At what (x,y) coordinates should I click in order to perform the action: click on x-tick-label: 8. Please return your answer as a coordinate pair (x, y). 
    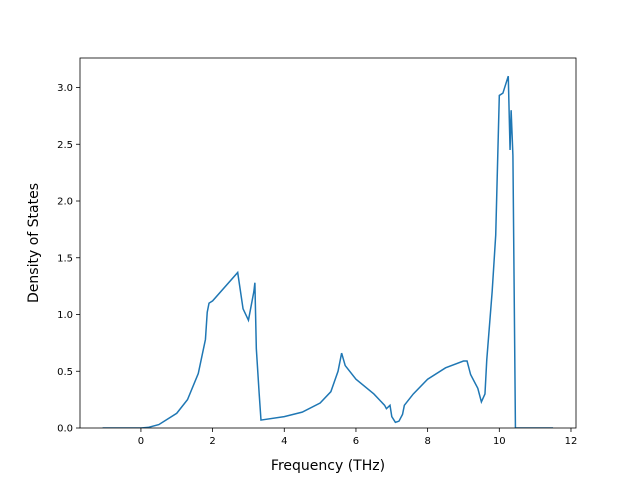
    Looking at the image, I should click on (427, 441).